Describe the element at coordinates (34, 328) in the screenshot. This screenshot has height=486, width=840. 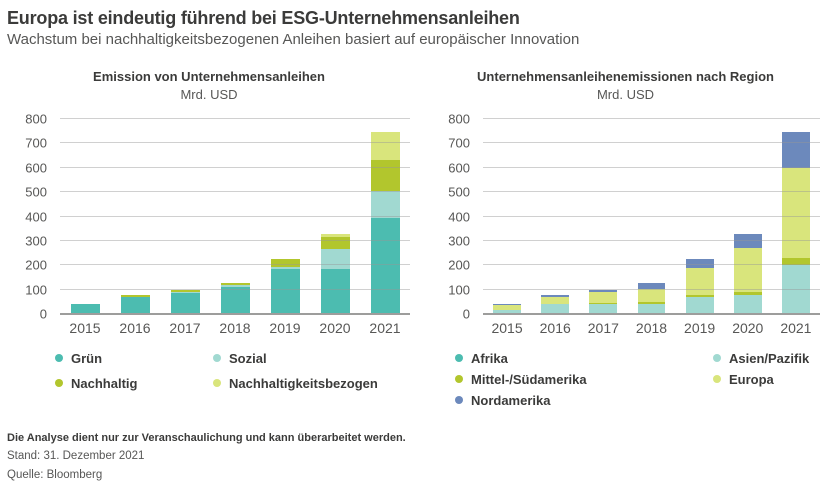
I see `y-axis-spacer` at that location.